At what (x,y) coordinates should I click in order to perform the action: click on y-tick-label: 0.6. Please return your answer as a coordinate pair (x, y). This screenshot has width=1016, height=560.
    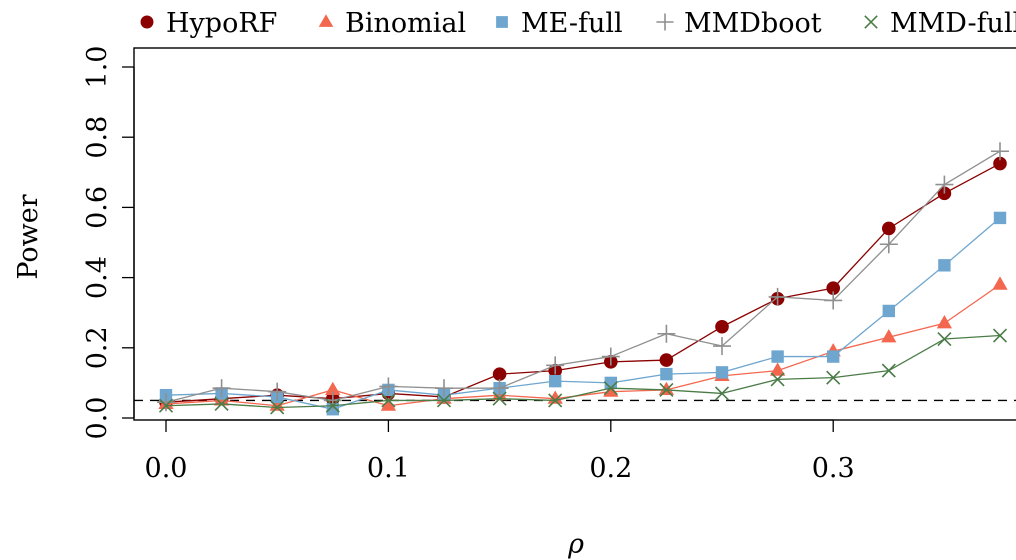
    Looking at the image, I should click on (97, 207).